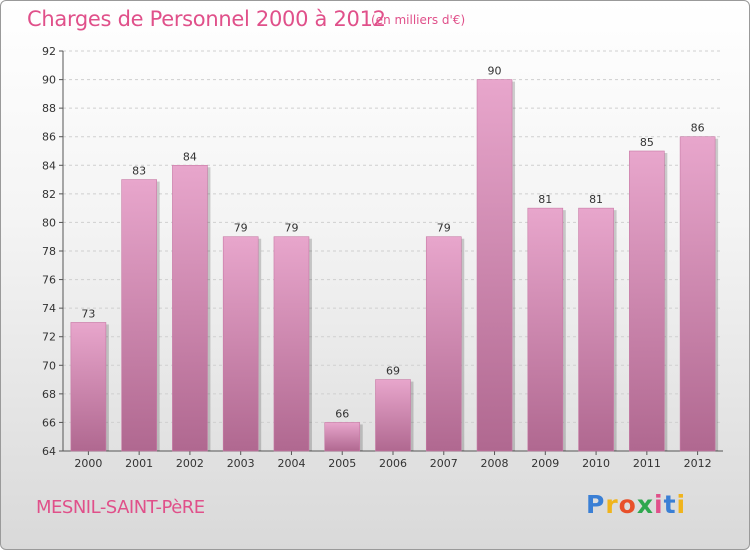 The width and height of the screenshot is (750, 550). Describe the element at coordinates (49, 365) in the screenshot. I see `y-tick-label: 70` at that location.